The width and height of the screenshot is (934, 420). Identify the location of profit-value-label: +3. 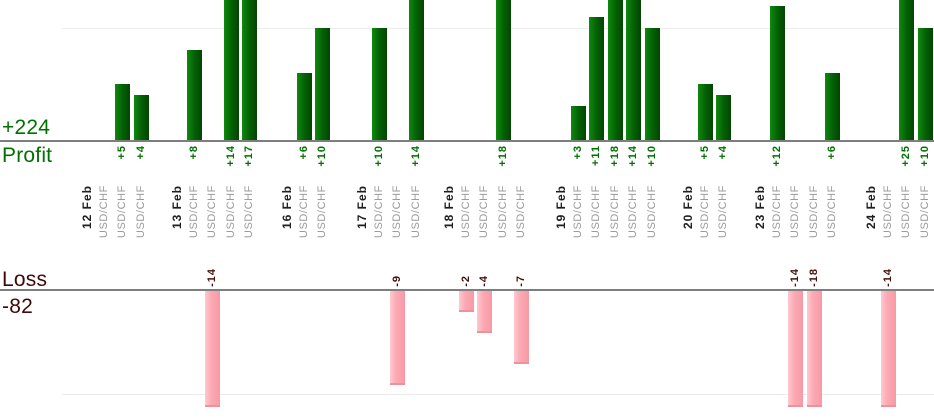
(577, 152).